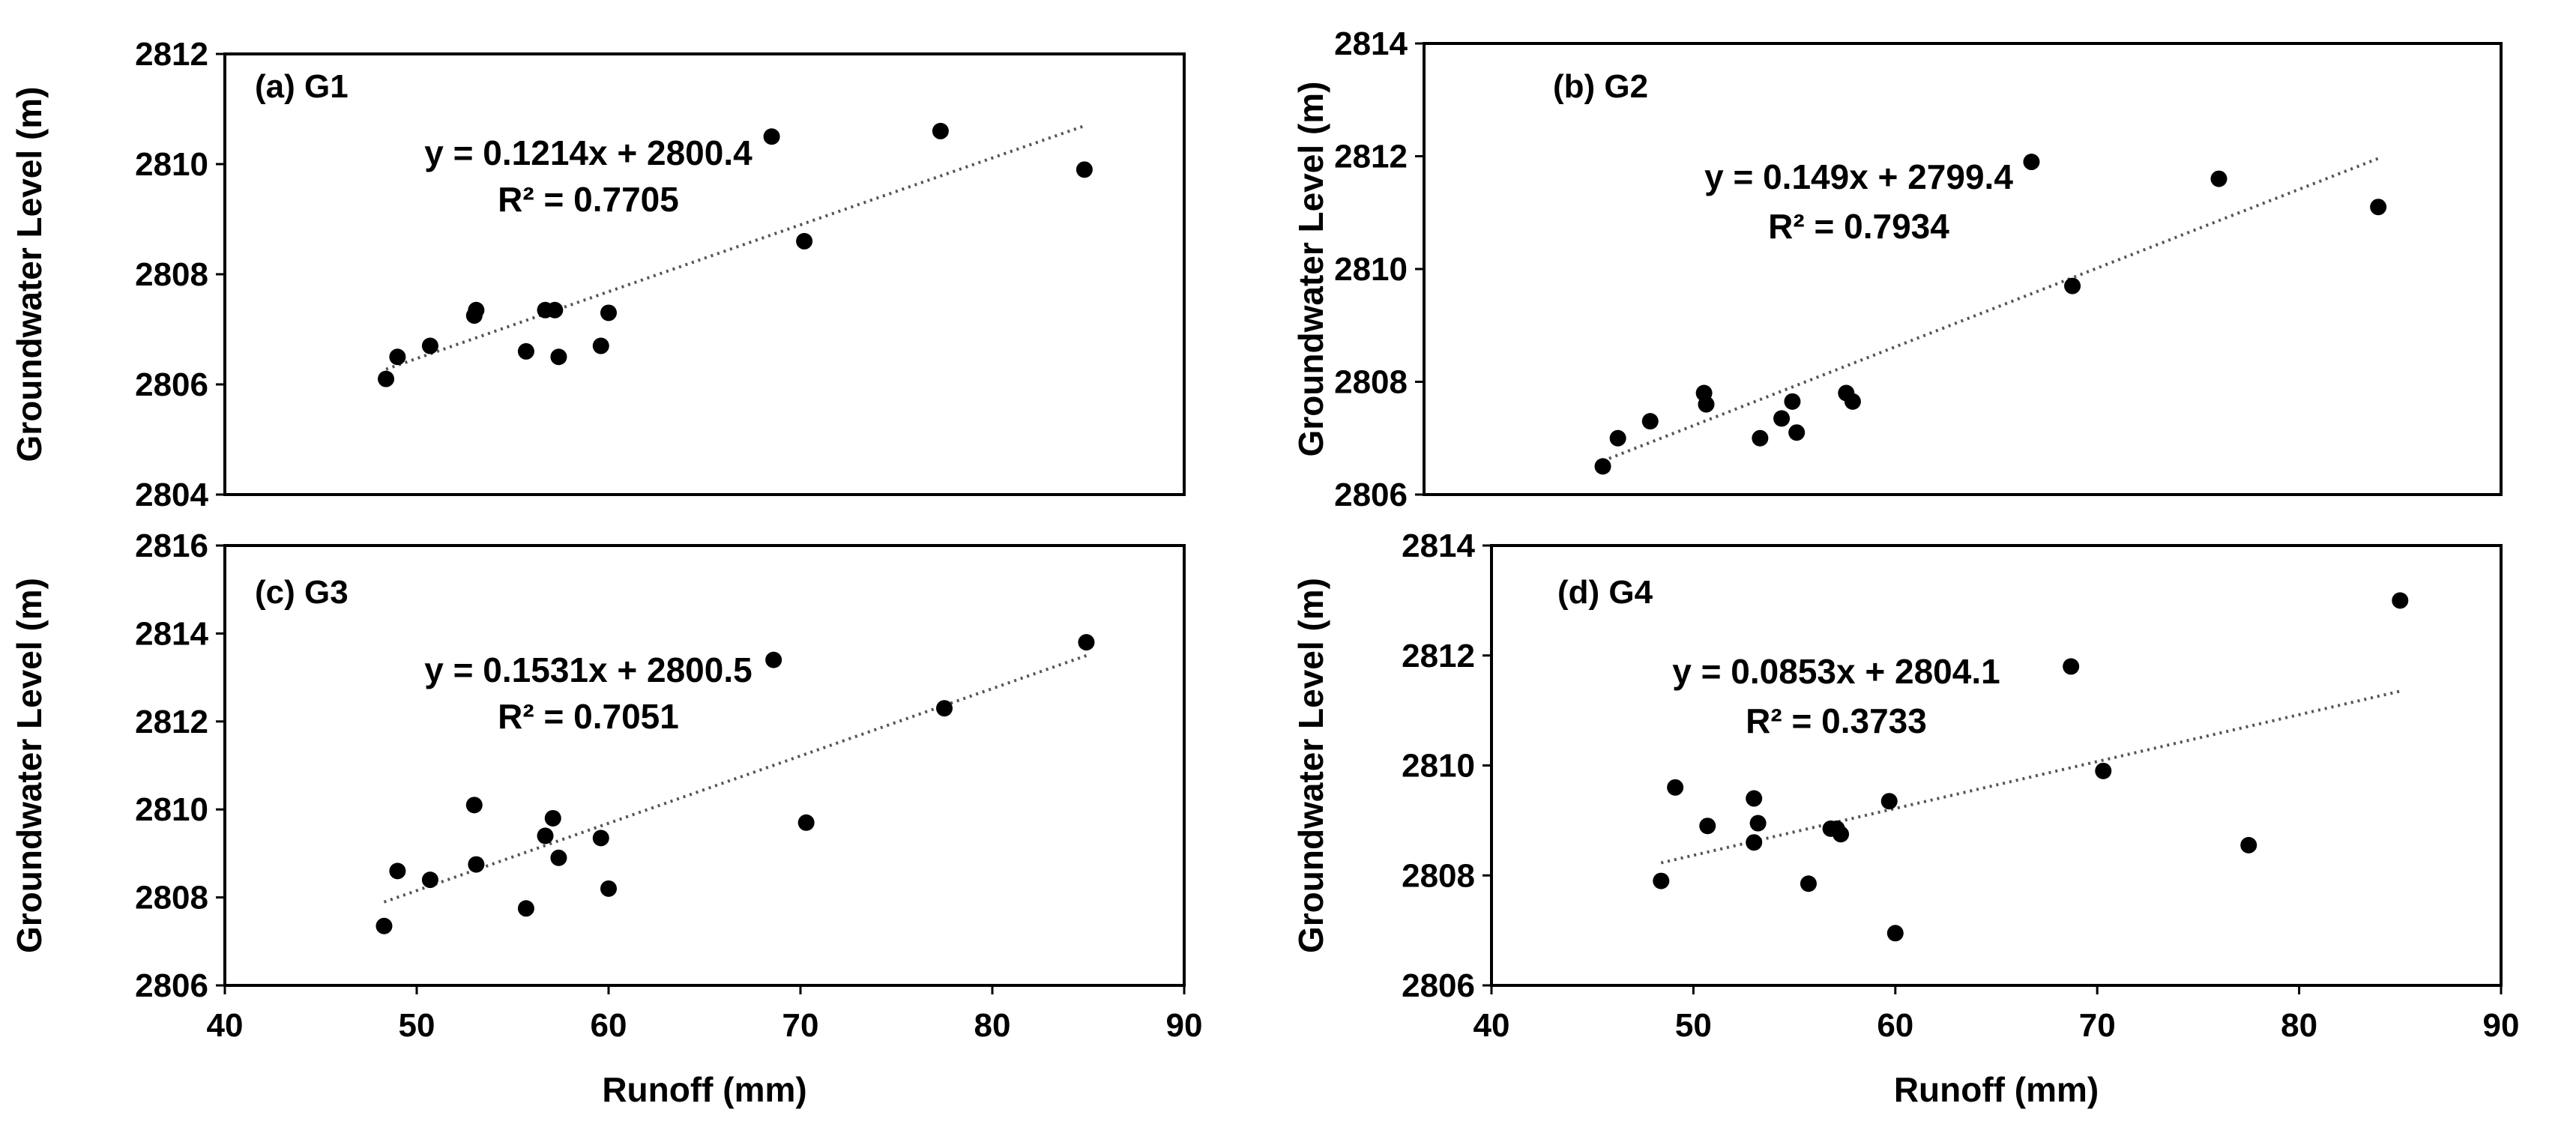 The height and width of the screenshot is (1145, 2576). I want to click on plot-area-frame, so click(704, 765).